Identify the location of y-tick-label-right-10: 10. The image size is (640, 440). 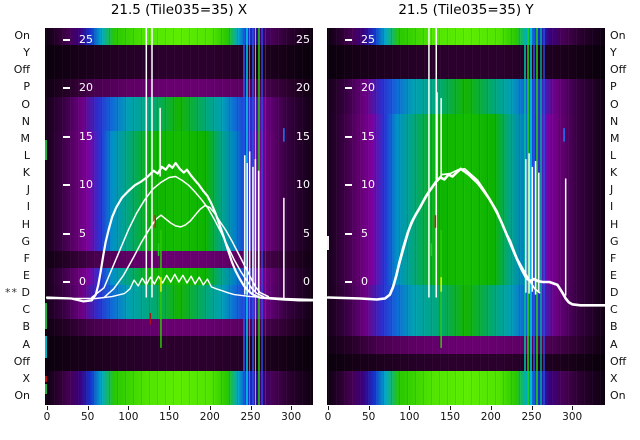
(303, 185).